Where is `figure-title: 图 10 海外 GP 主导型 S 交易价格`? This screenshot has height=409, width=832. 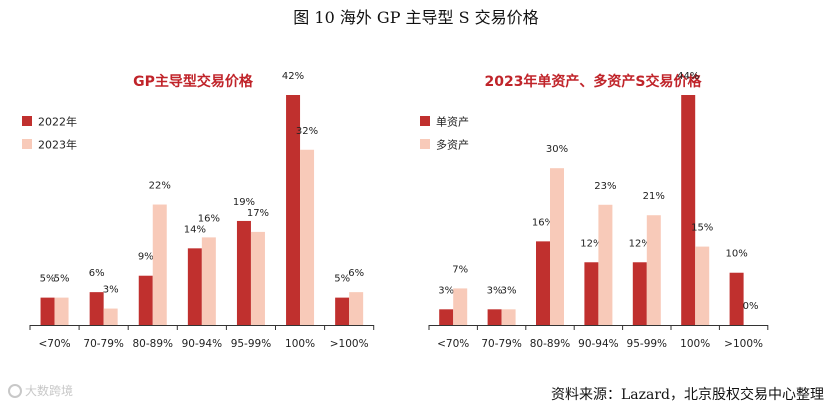
figure-title: 图 10 海外 GP 主导型 S 交易价格 is located at coordinates (416, 17).